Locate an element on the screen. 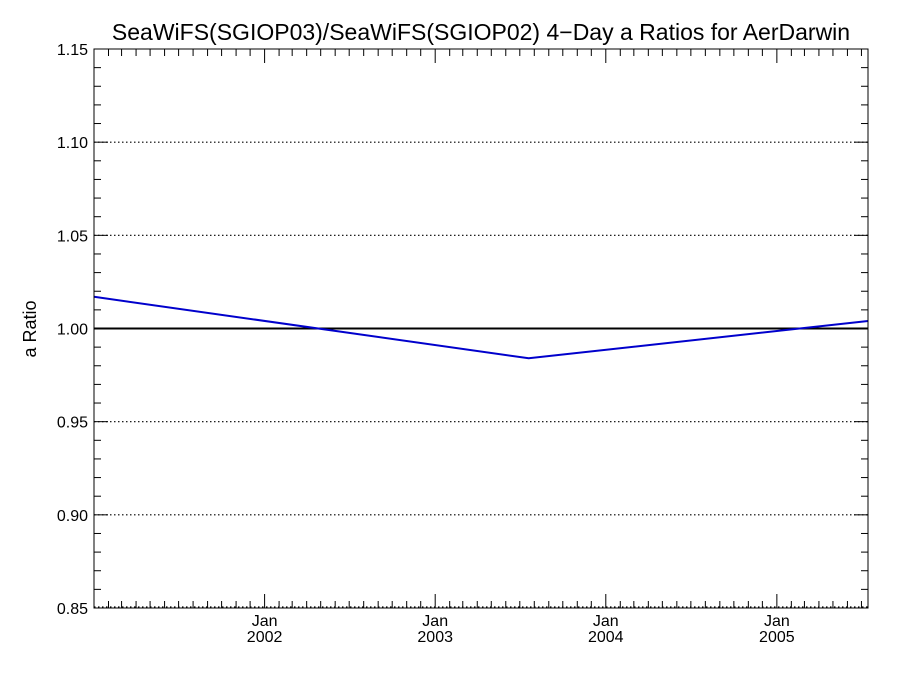  y-tick-label: 1.00 is located at coordinates (72, 330).